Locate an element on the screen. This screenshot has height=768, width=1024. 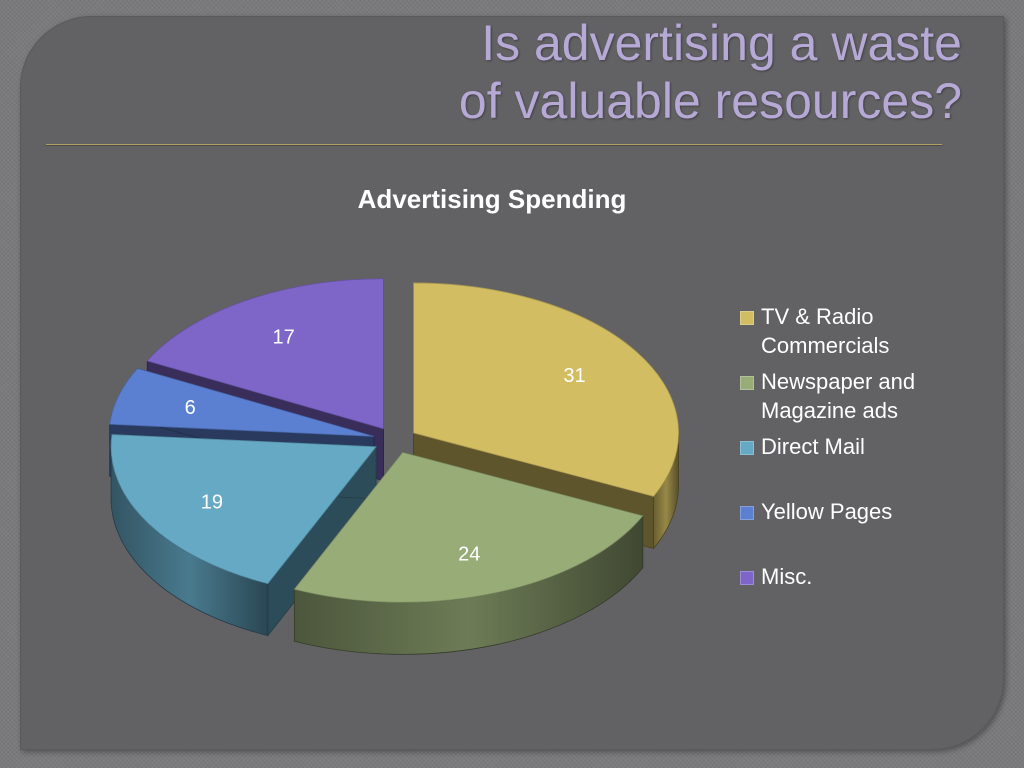
legend-item-direct-mail: Direct Mail is located at coordinates (850, 446).